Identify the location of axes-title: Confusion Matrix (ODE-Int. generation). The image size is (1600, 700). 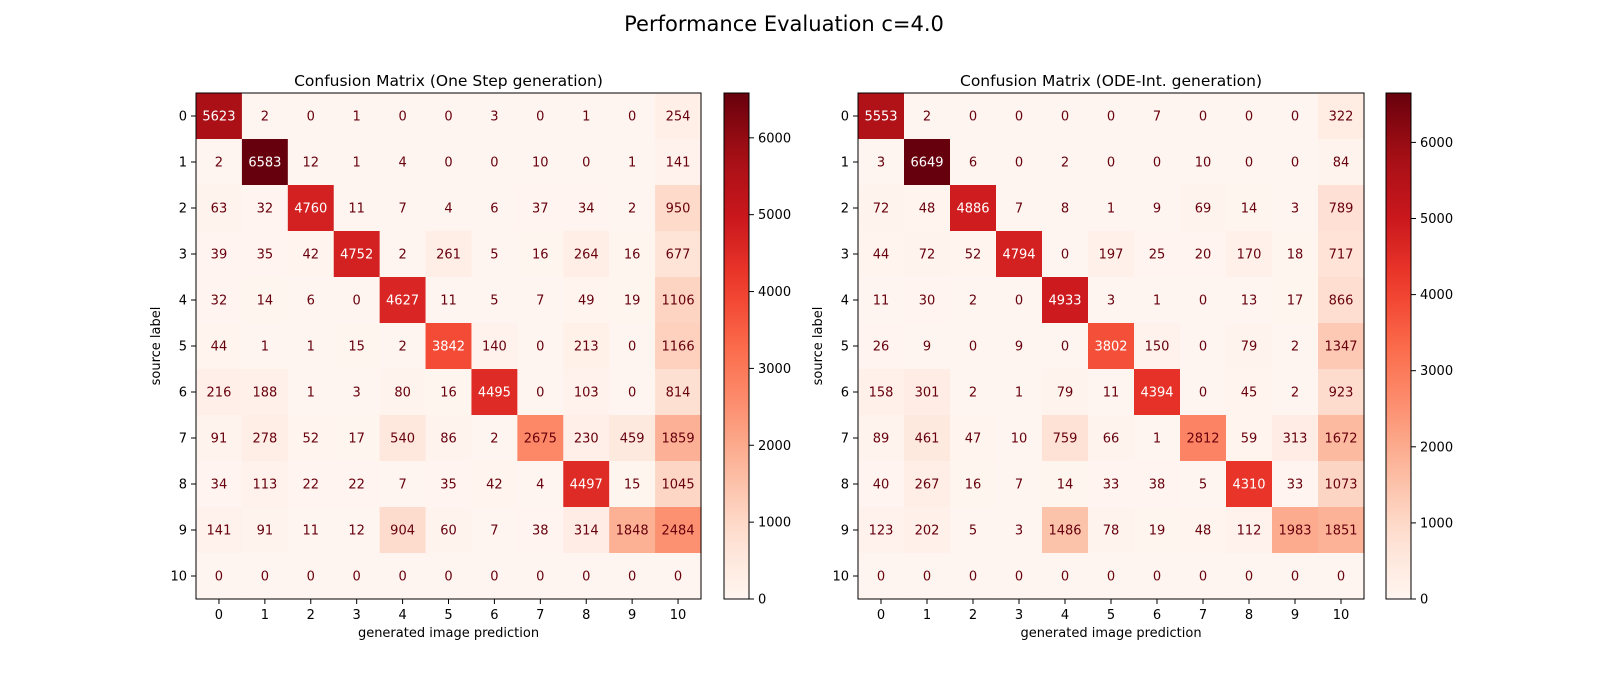
(1111, 81).